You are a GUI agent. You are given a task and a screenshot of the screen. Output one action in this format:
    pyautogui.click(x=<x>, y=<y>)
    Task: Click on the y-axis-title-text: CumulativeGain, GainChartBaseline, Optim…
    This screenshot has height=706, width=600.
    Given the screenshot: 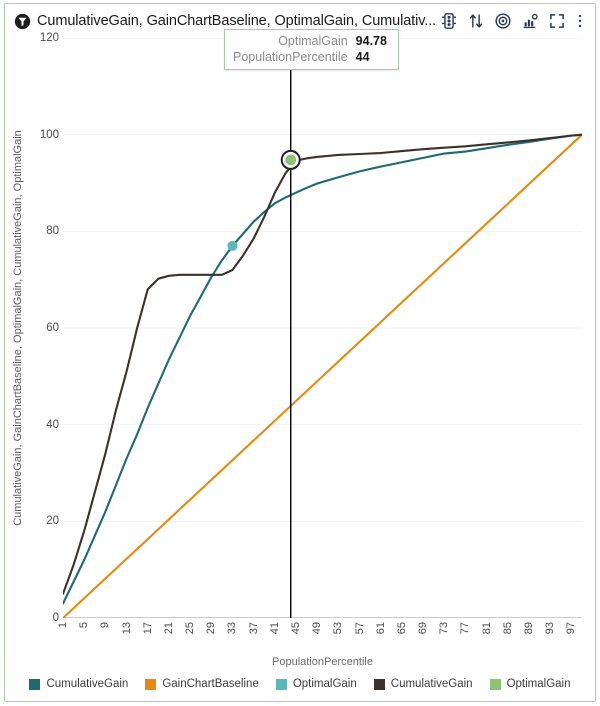 What is the action you would take?
    pyautogui.click(x=18, y=328)
    